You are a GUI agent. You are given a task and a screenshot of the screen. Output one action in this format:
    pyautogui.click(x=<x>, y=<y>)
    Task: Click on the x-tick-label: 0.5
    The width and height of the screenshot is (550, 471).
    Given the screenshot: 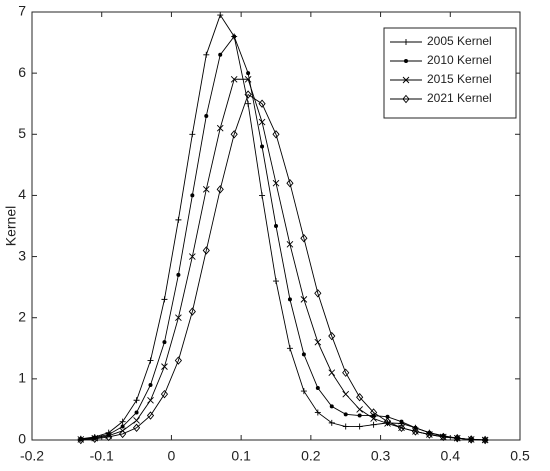 What is the action you would take?
    pyautogui.click(x=520, y=456)
    